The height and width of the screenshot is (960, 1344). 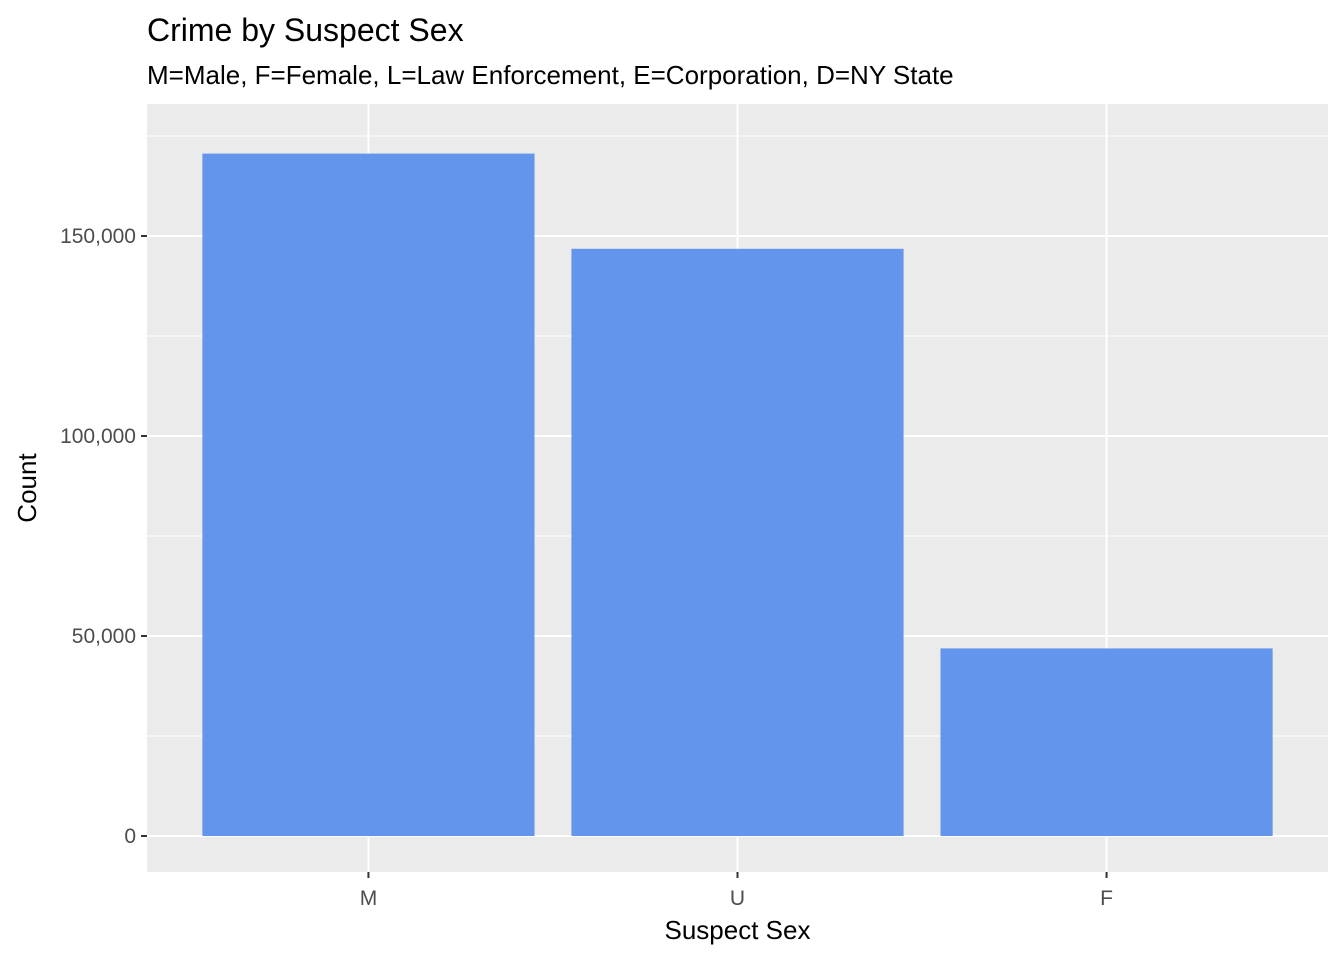 I want to click on y-tick-label: 100,000, so click(x=98, y=436).